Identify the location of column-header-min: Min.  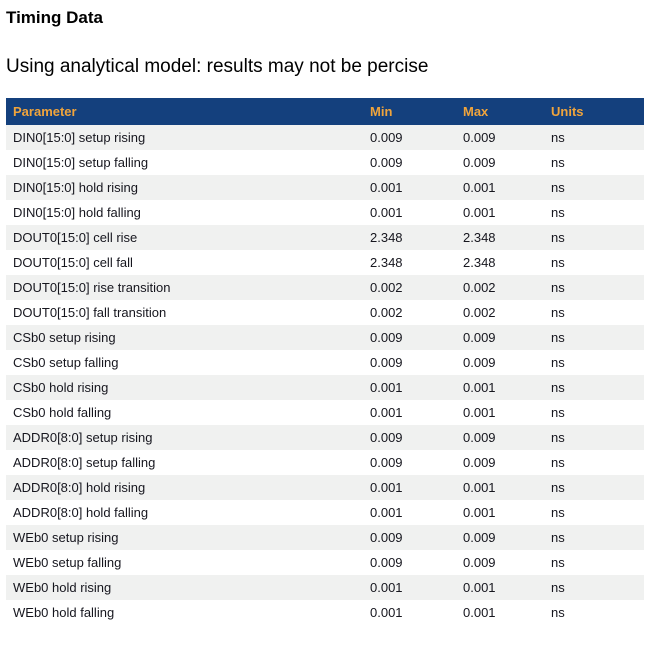
(409, 111).